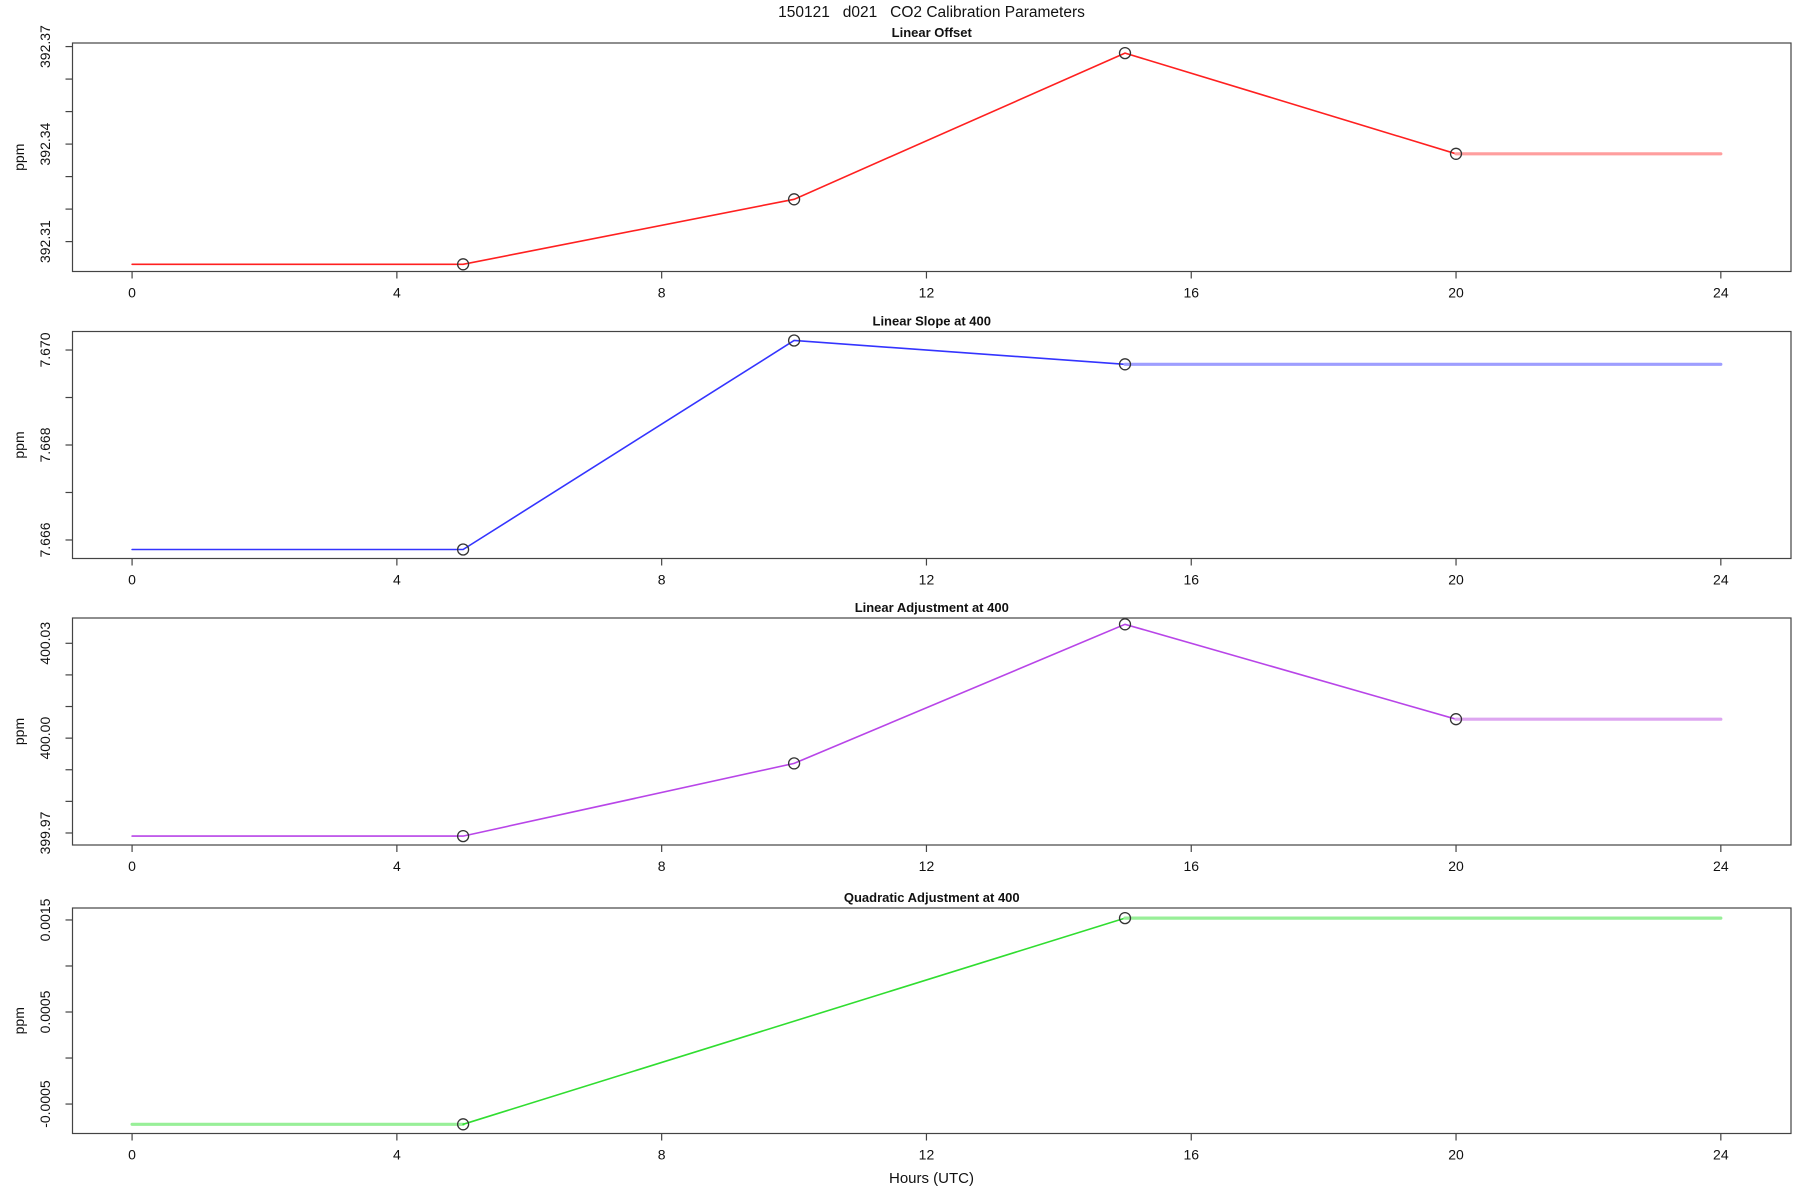 Image resolution: width=1800 pixels, height=1200 pixels. I want to click on y-tick-label: 392.37, so click(45, 46).